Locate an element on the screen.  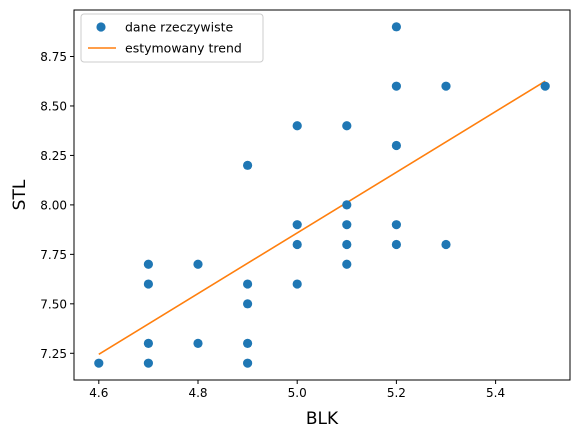
y-tick-label: 7.50 is located at coordinates (53, 304).